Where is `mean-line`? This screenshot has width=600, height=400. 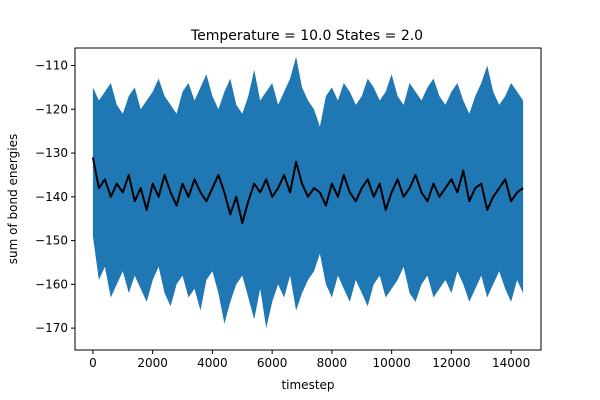
mean-line is located at coordinates (307, 191).